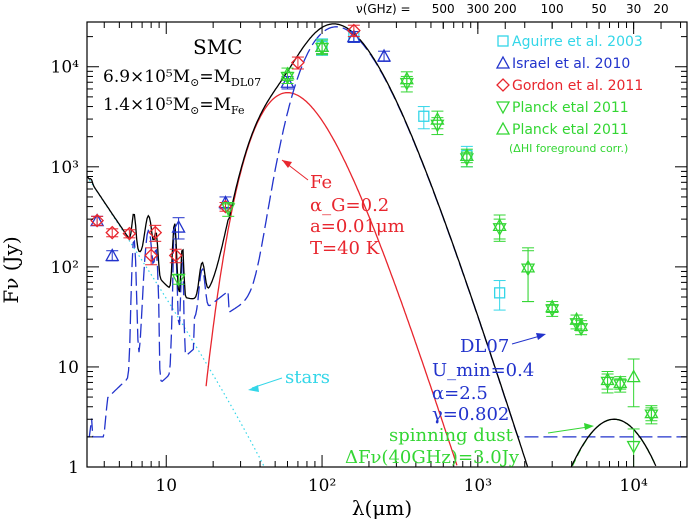 The width and height of the screenshot is (696, 525). What do you see at coordinates (432, 457) in the screenshot?
I see `svg-text: ΔFν(40GHz)=3.0Jy` at bounding box center [432, 457].